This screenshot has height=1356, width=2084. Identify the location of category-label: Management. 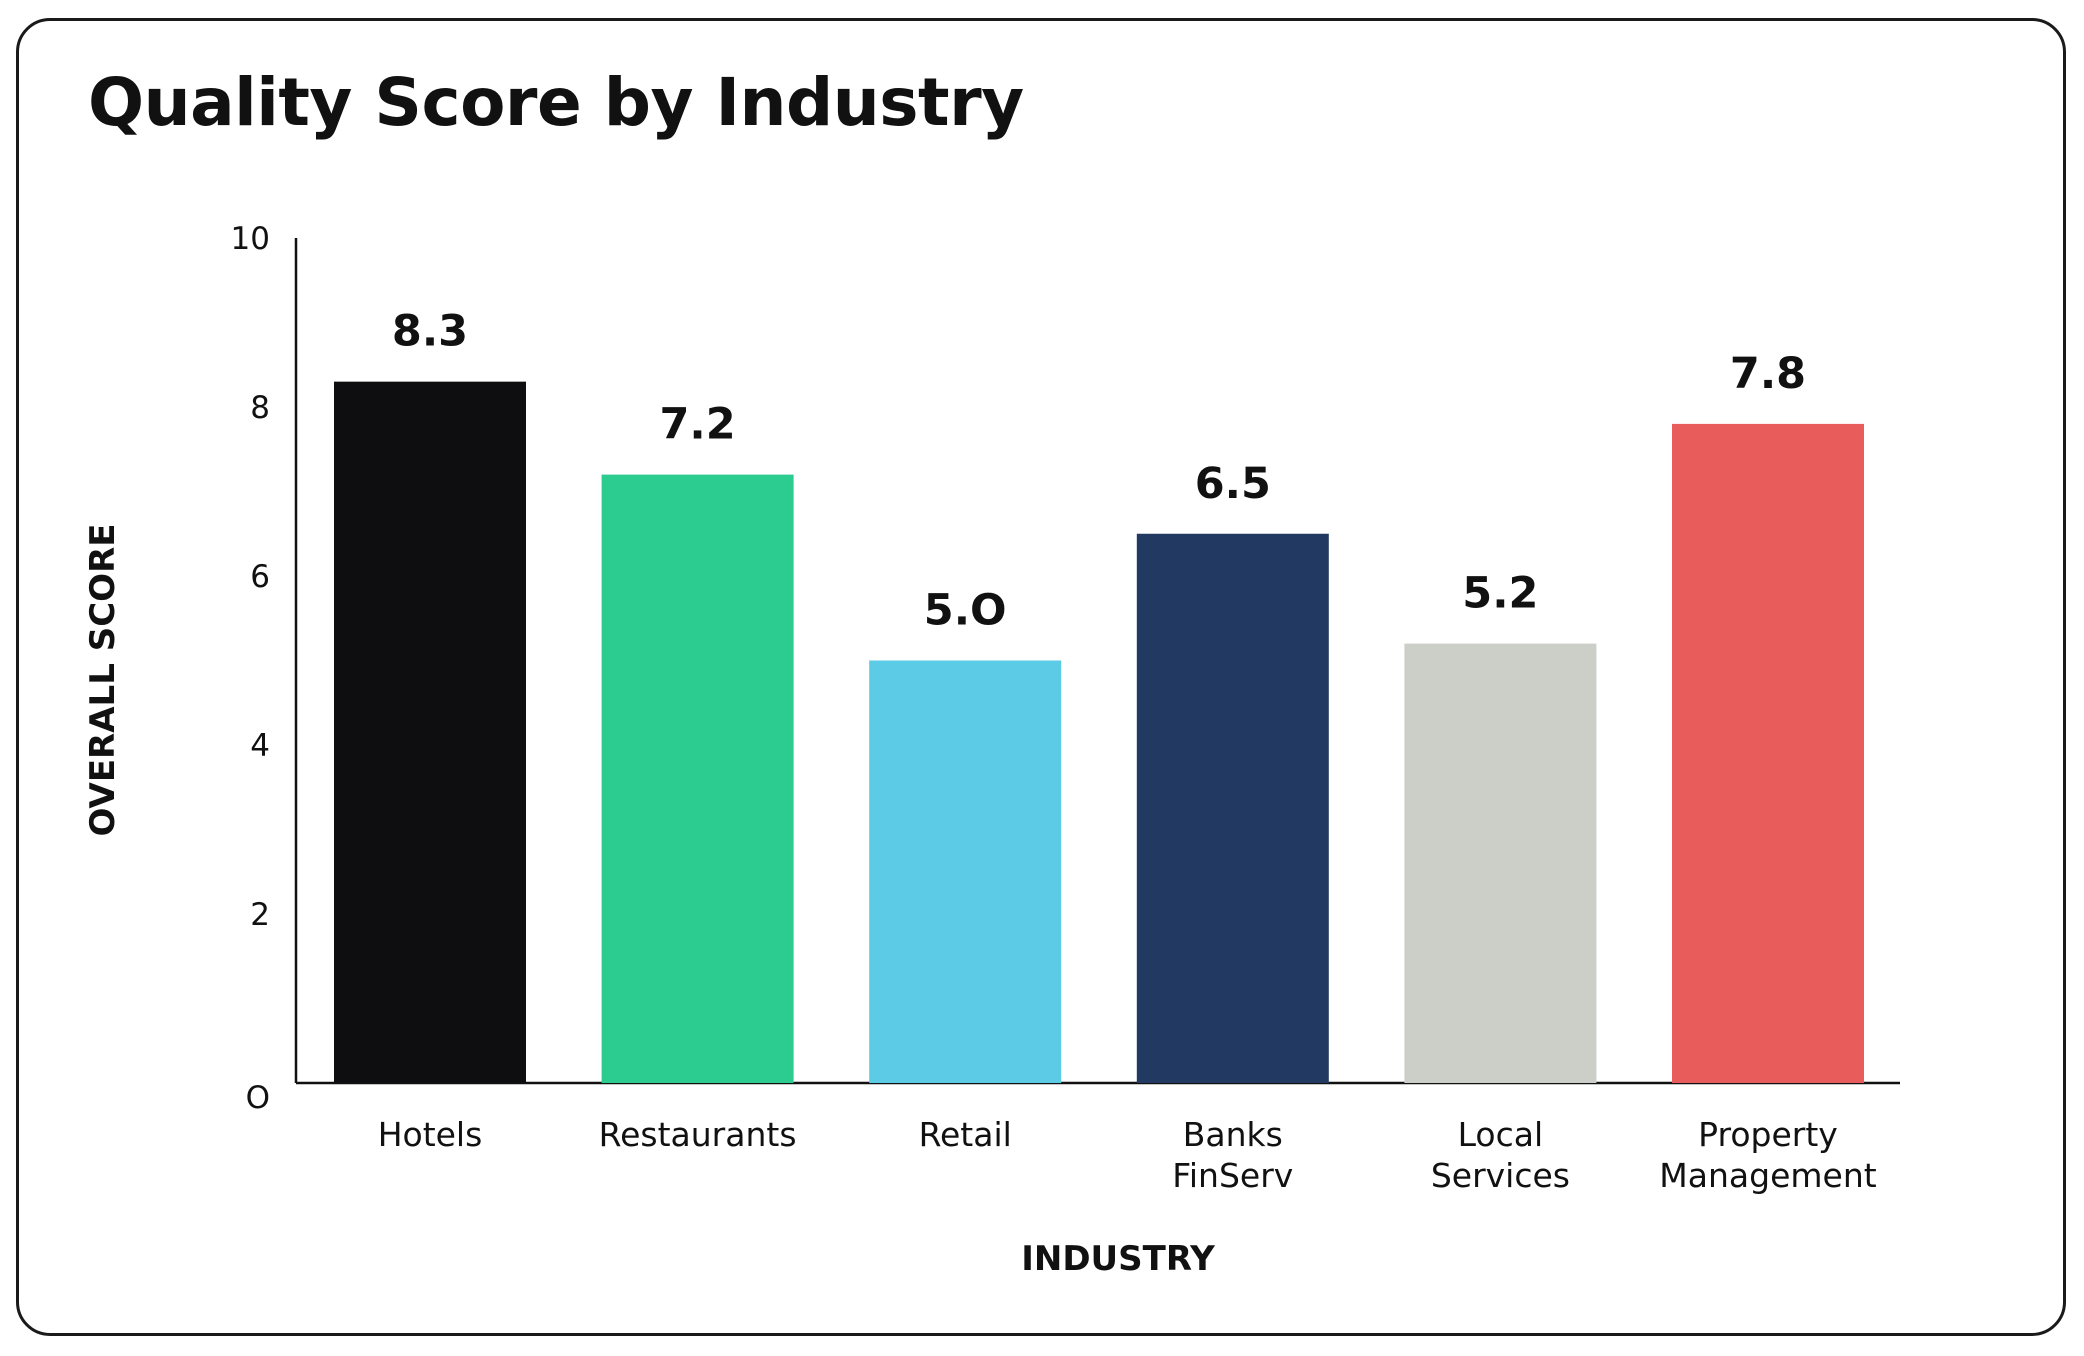
(1767, 1175).